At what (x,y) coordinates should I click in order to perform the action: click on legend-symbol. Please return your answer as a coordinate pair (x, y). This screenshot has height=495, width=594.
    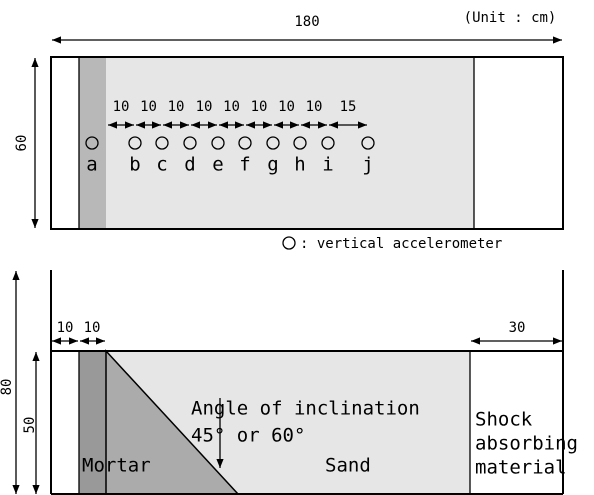
    Looking at the image, I should click on (289, 243).